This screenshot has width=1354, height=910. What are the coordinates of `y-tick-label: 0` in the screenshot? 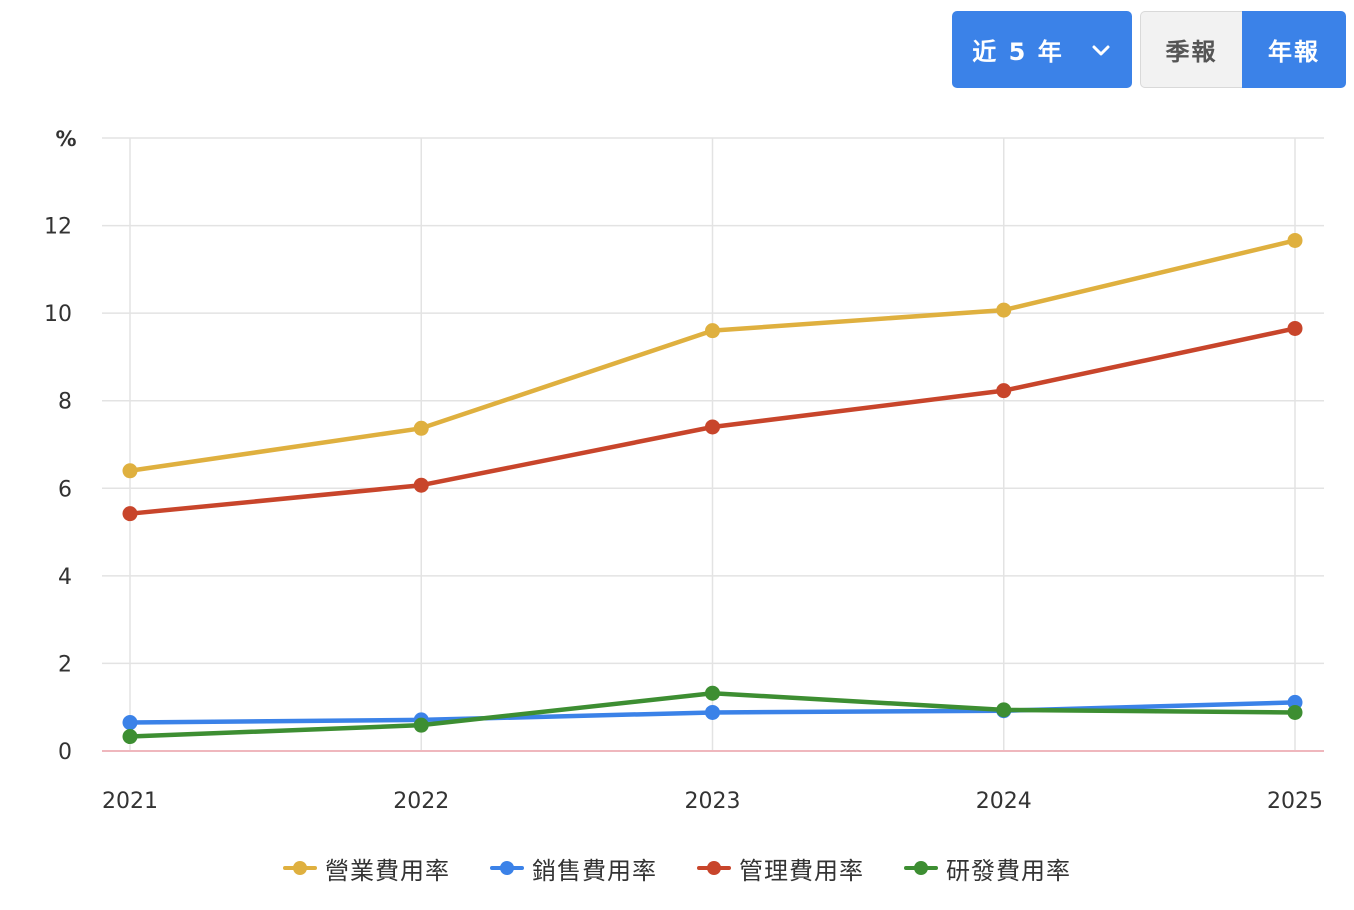 It's located at (65, 752).